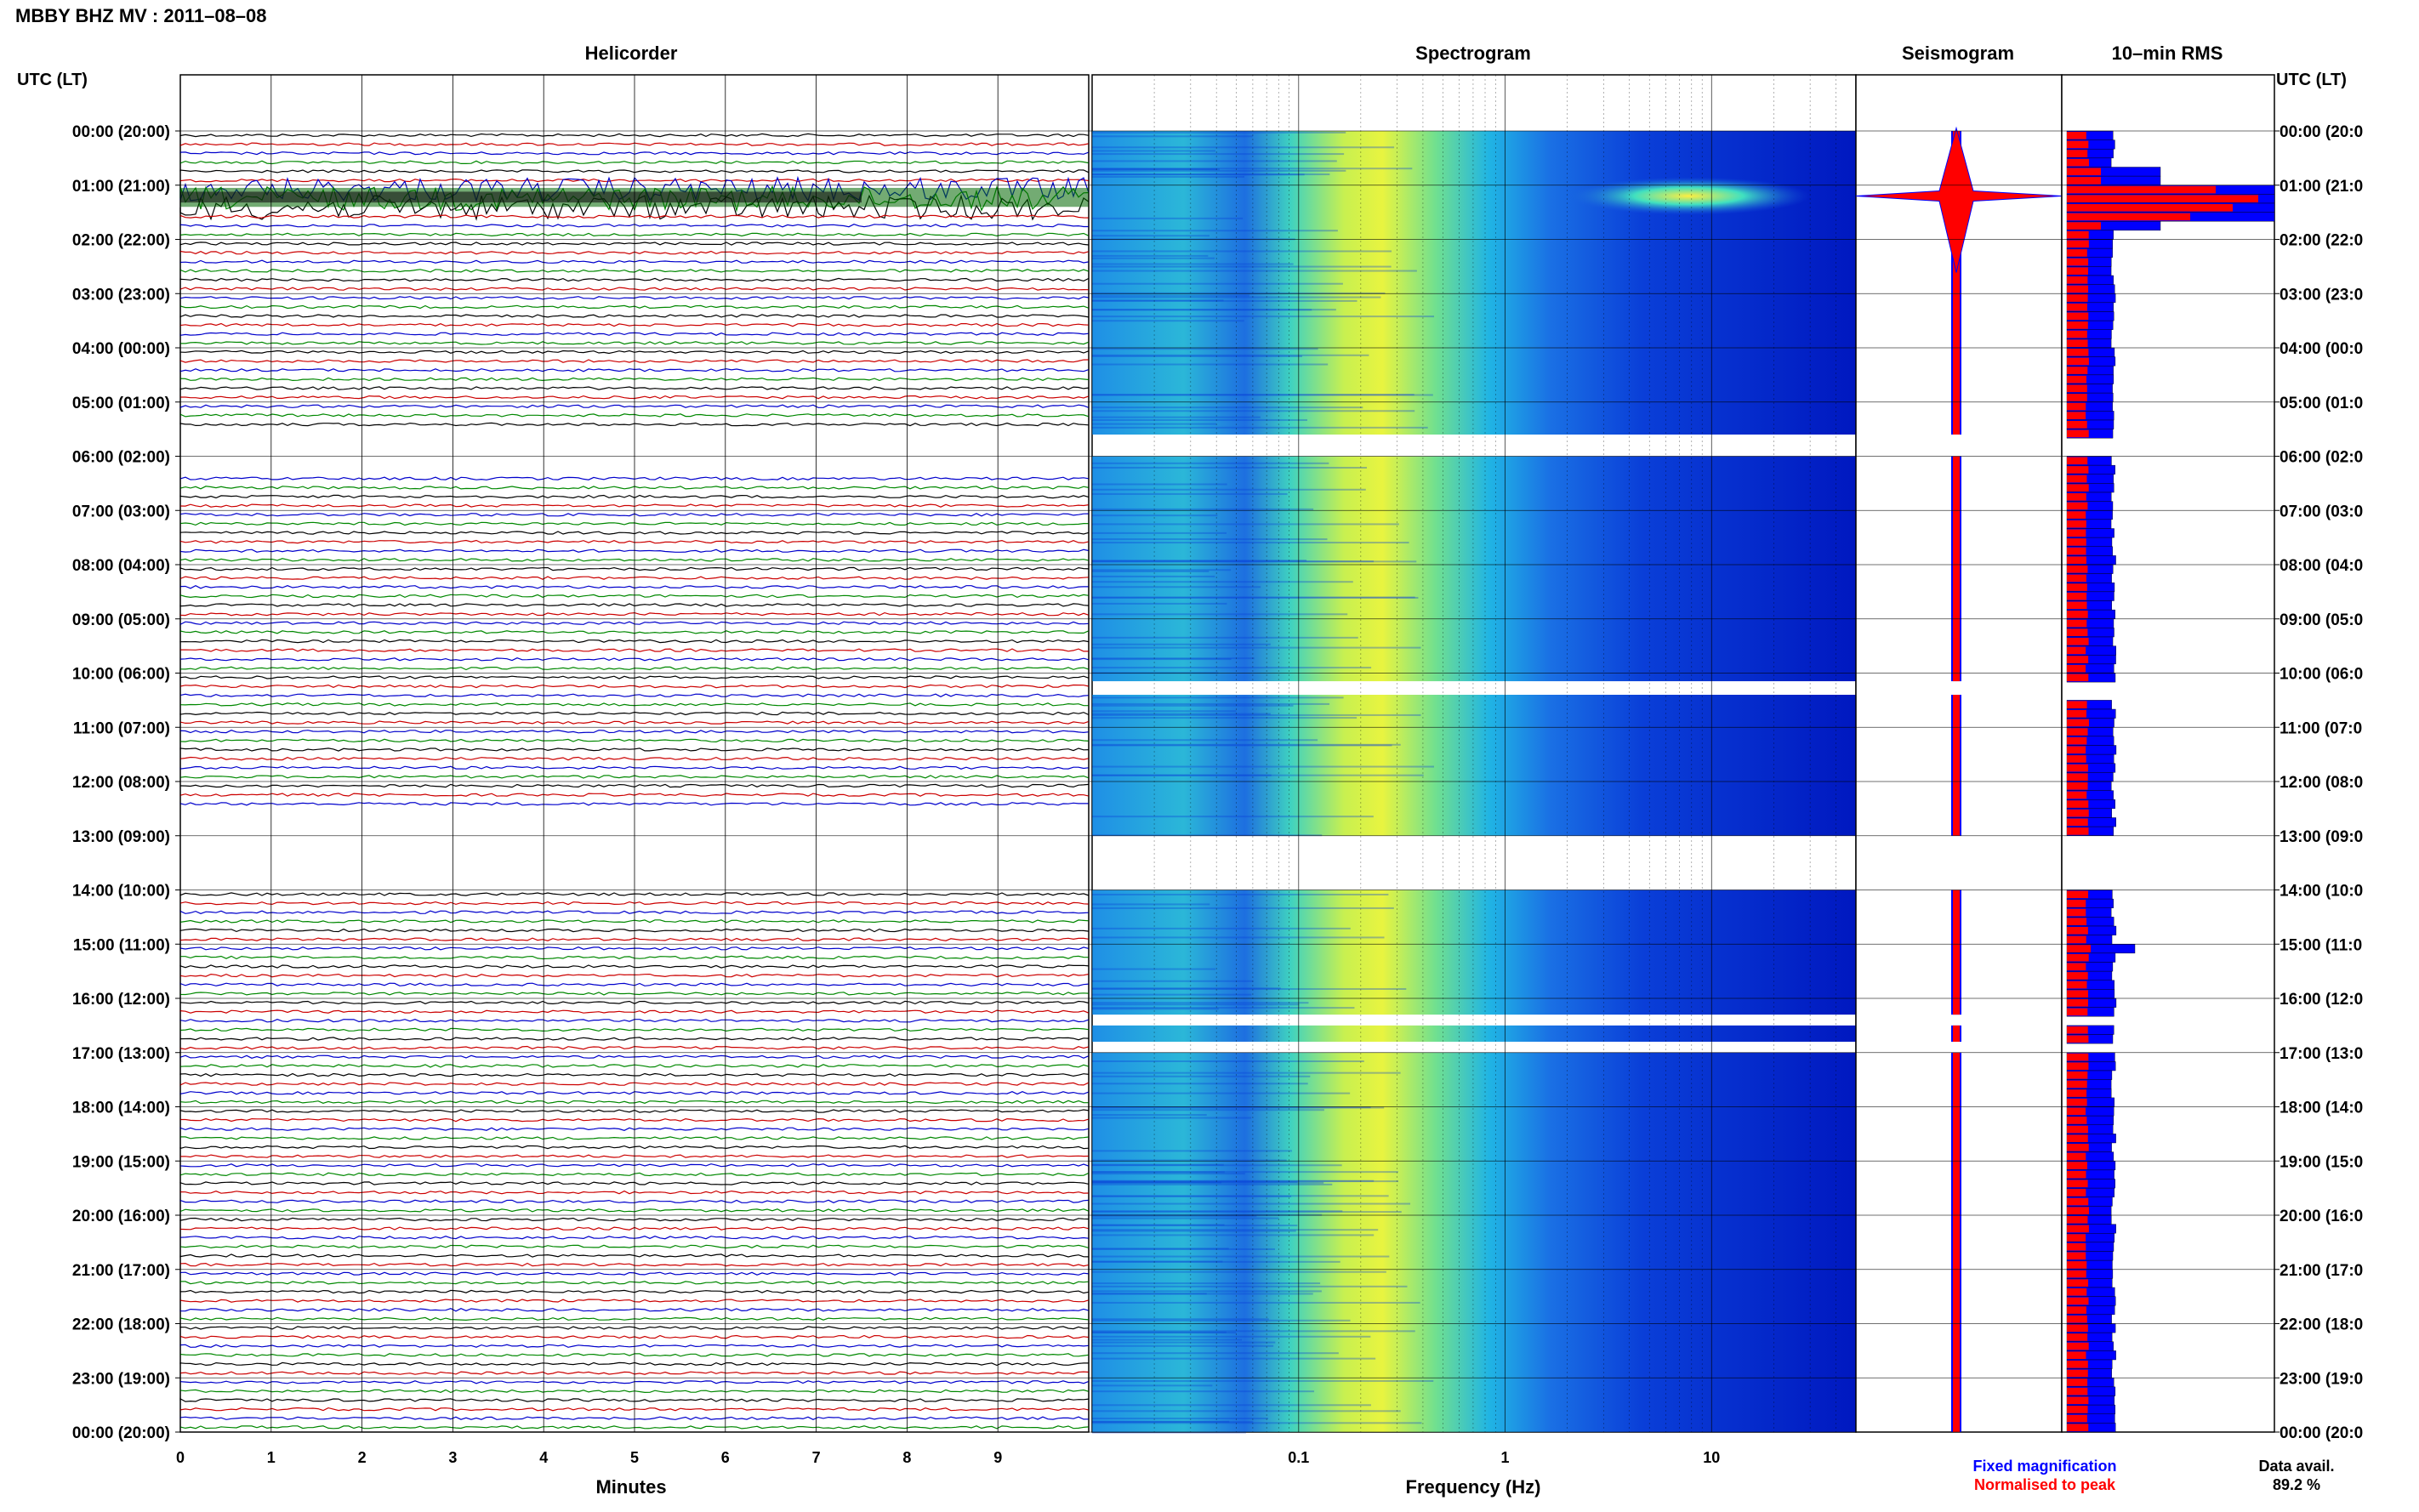  What do you see at coordinates (2321, 620) in the screenshot?
I see `hour-label-right: 09:00 (05:0` at bounding box center [2321, 620].